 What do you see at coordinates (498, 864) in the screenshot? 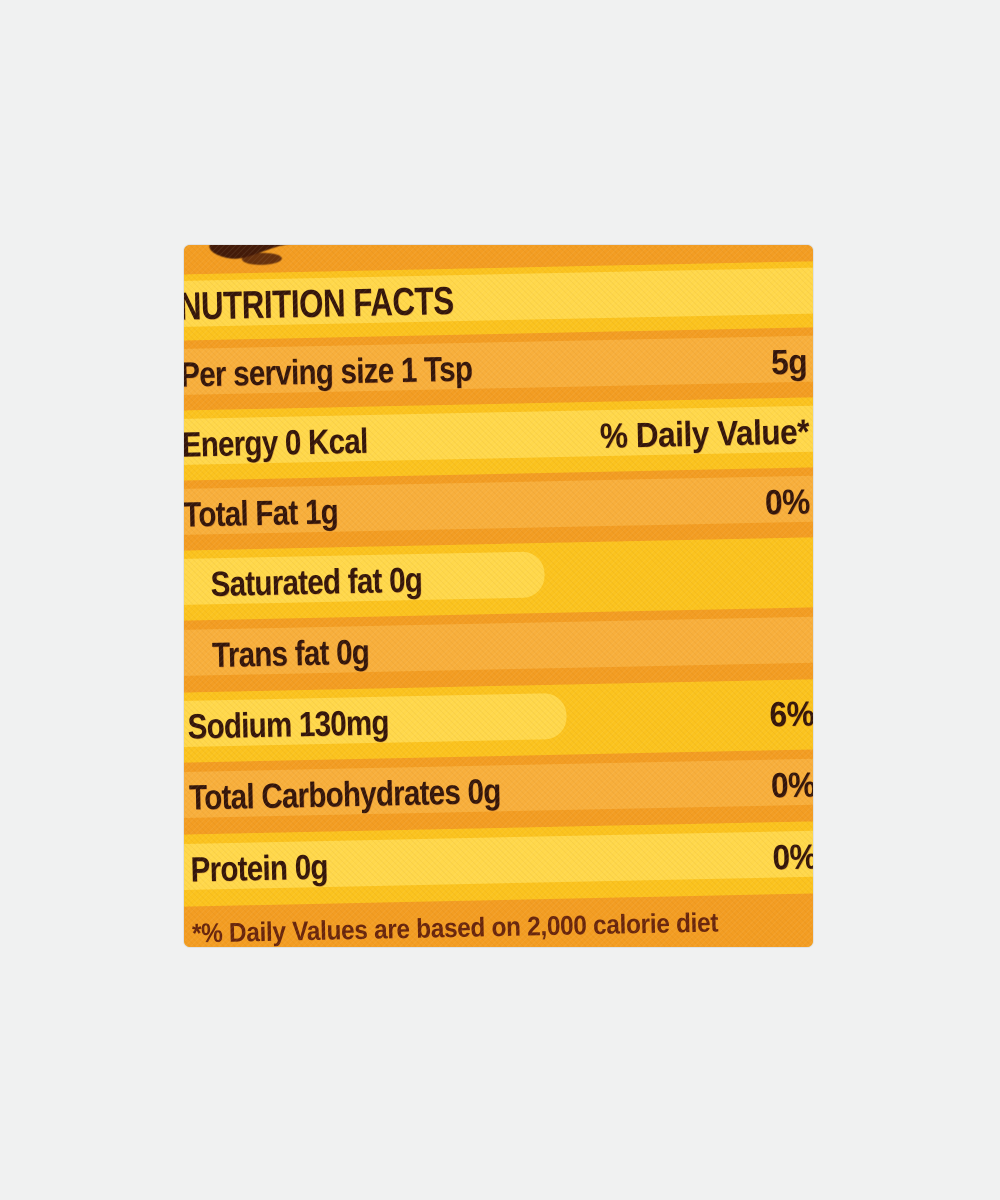
I see `nutrition-row-protein: Protein 0g 0%` at bounding box center [498, 864].